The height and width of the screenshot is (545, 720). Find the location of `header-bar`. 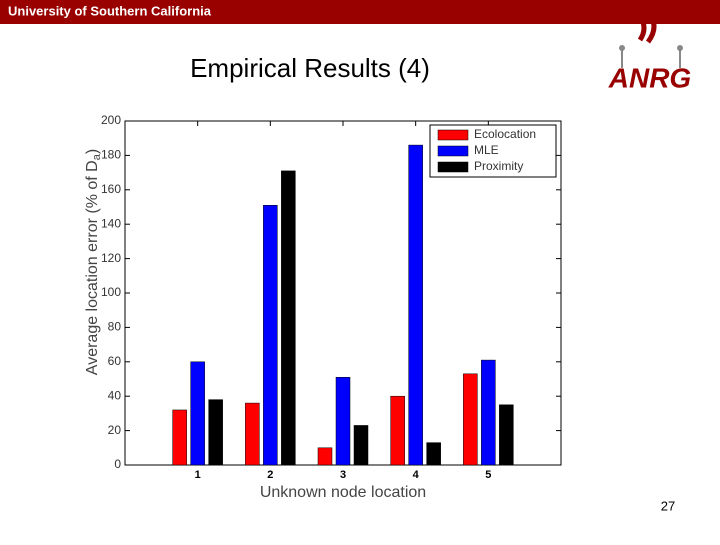

header-bar is located at coordinates (360, 12).